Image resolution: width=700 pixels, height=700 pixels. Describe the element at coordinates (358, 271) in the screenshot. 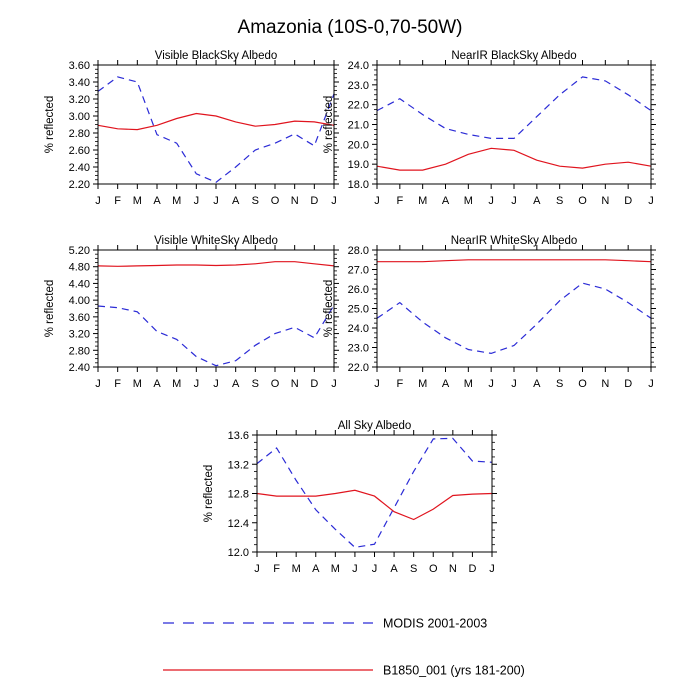

I see `y-tick-label: 27.0` at that location.